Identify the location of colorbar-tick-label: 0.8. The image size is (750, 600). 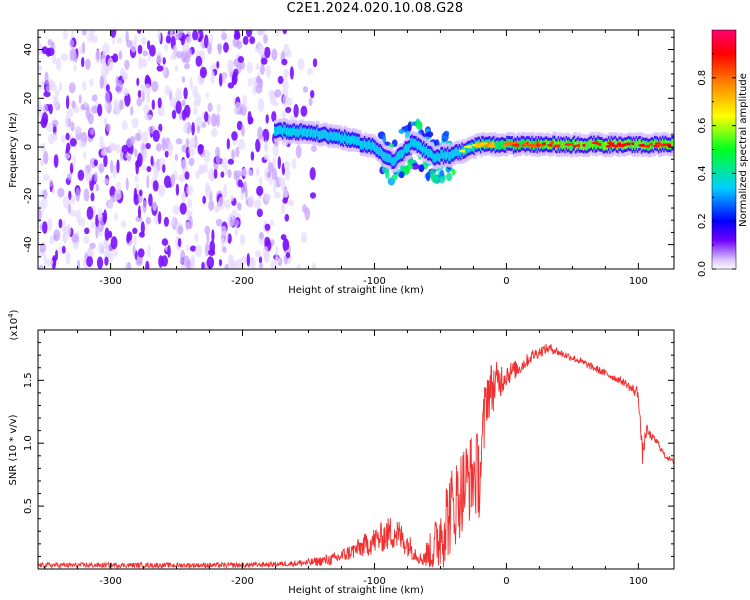
(702, 78).